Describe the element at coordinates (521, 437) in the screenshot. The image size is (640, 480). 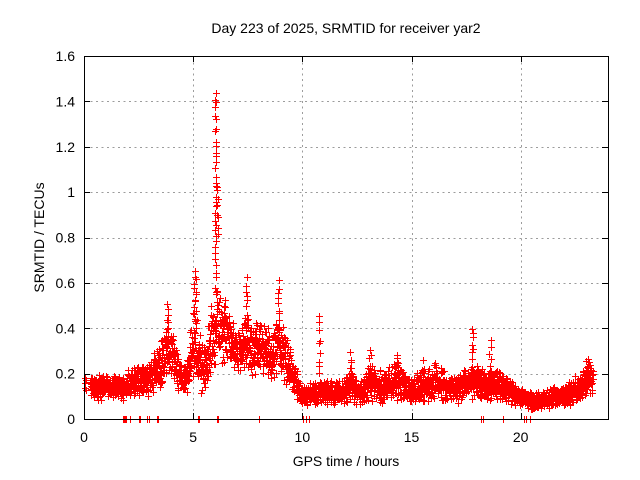
I see `x-tick-label: 20` at that location.